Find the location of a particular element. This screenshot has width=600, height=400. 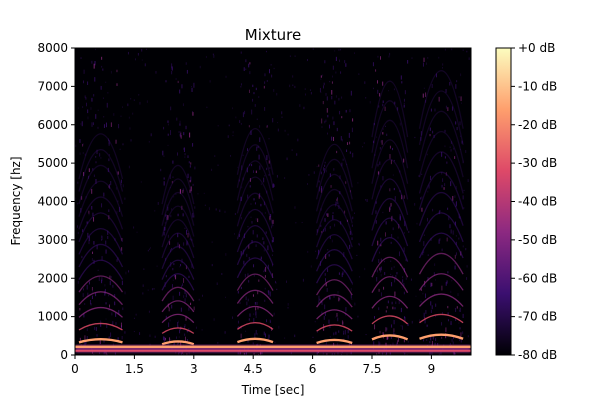

syllable is located at coordinates (390, 205).